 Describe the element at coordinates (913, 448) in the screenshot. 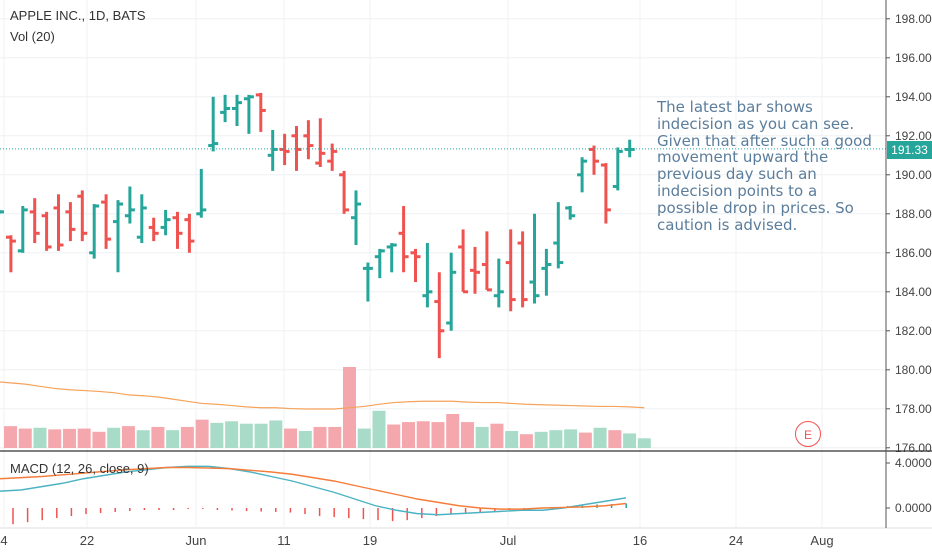

I see `y-tick-label: 176.00` at that location.